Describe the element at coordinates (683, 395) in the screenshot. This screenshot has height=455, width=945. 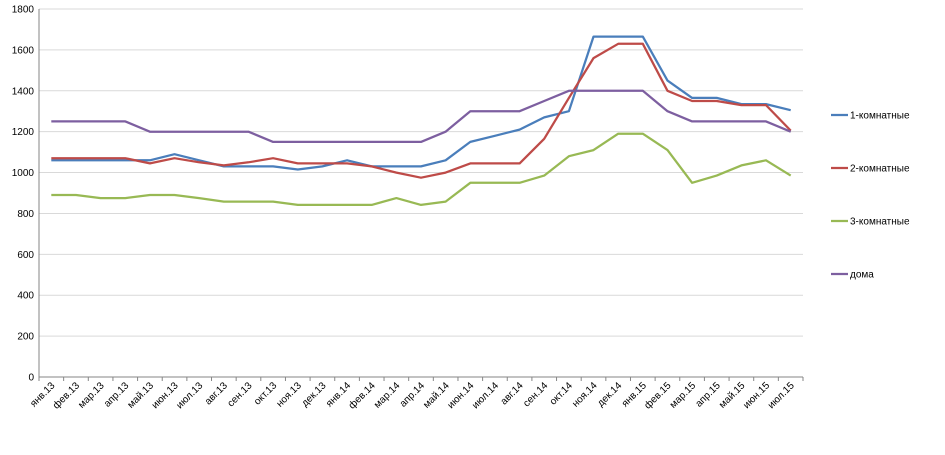
I see `x-tick-label: мар.15` at that location.